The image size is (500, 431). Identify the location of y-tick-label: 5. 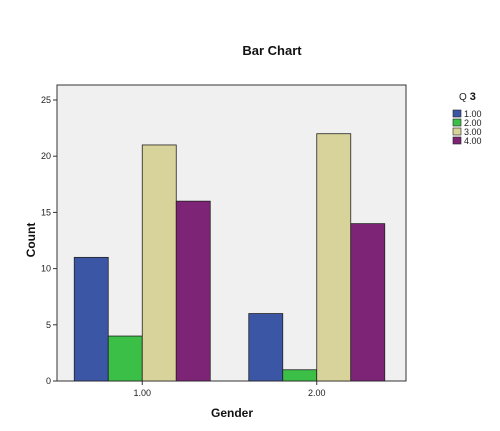
(48, 325).